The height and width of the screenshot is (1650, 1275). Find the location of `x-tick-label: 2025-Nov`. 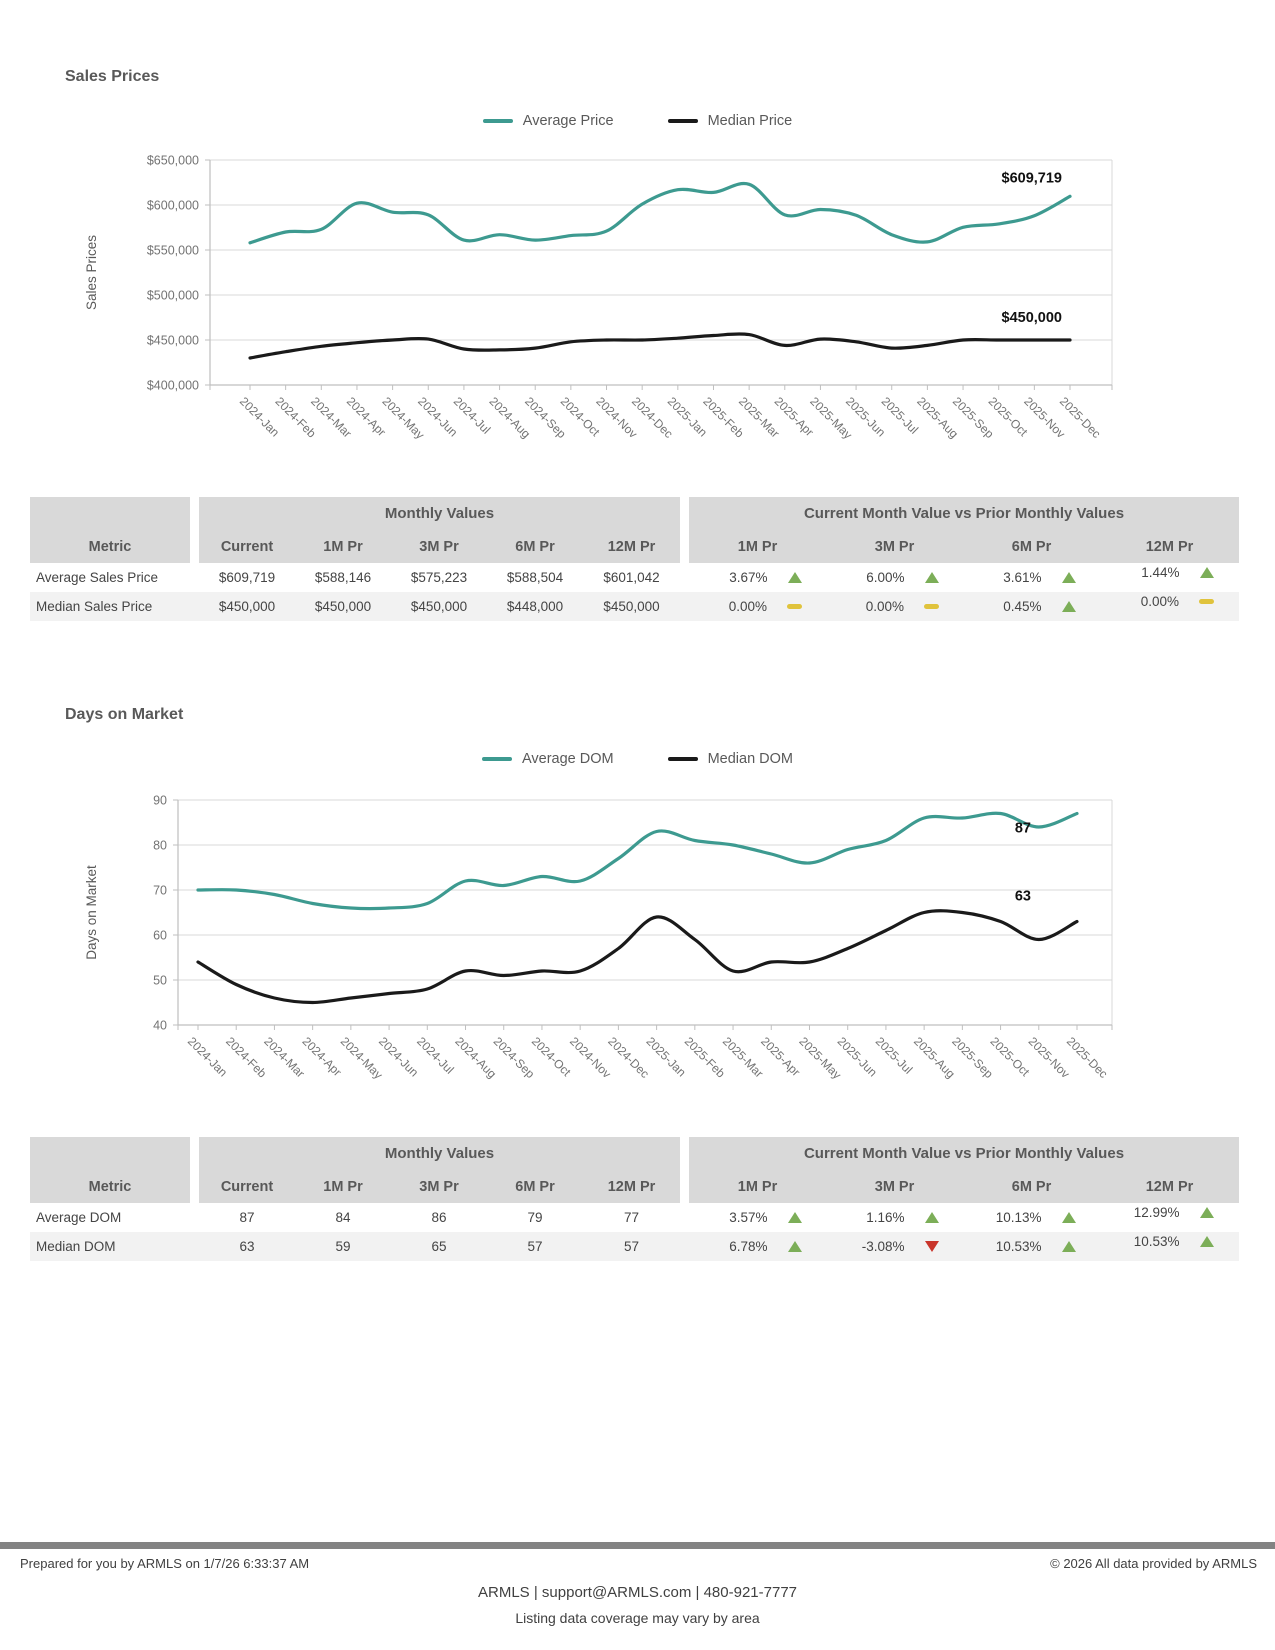

x-tick-label: 2025-Nov is located at coordinates (1049, 1057).